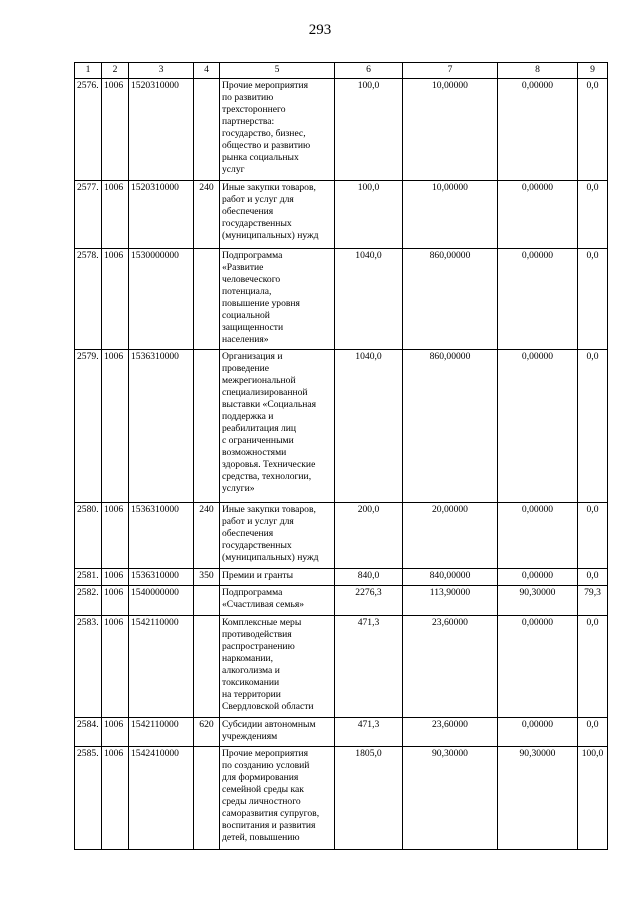 The width and height of the screenshot is (640, 905). Describe the element at coordinates (88, 299) in the screenshot. I see `table-cell: 2578.` at that location.